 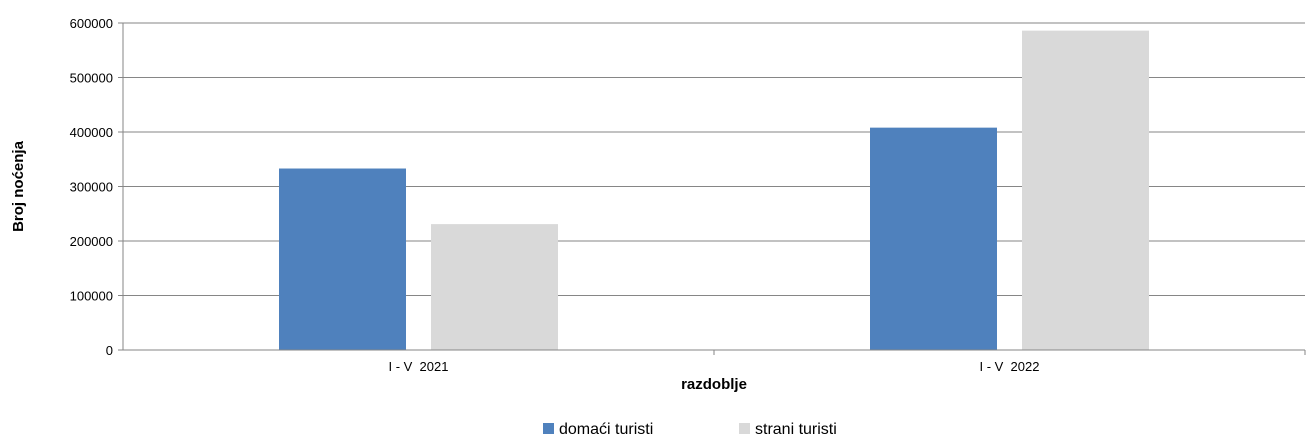 I want to click on legend: domaći turisti strani turisti, so click(x=690, y=429).